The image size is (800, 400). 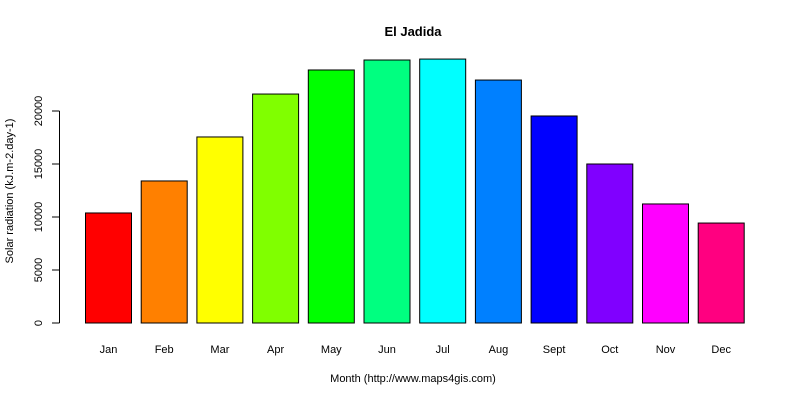 What do you see at coordinates (387, 191) in the screenshot?
I see `bar-jun` at bounding box center [387, 191].